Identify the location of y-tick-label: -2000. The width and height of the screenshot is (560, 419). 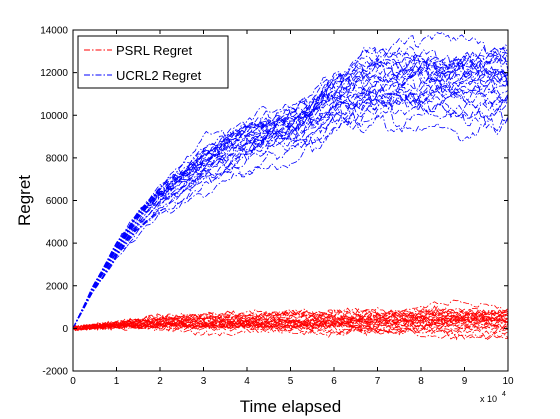
(55, 372).